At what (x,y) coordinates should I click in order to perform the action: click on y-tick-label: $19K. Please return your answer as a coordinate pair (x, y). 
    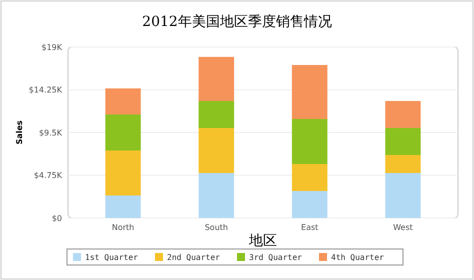
    Looking at the image, I should click on (52, 47).